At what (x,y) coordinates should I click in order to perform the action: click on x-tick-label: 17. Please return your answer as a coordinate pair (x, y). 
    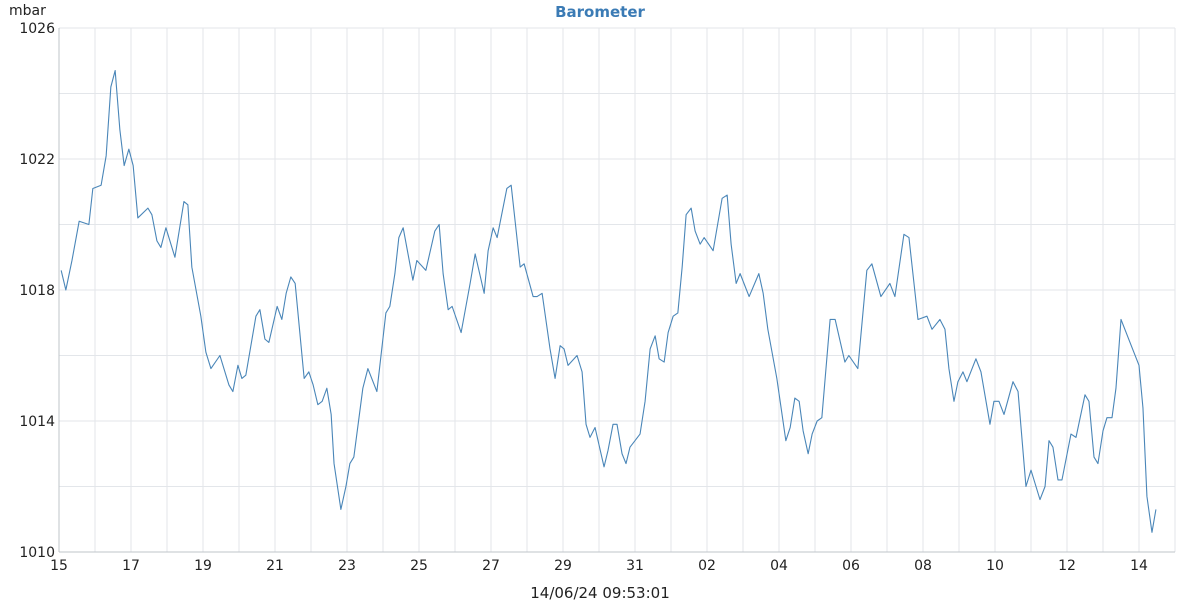
    Looking at the image, I should click on (131, 566).